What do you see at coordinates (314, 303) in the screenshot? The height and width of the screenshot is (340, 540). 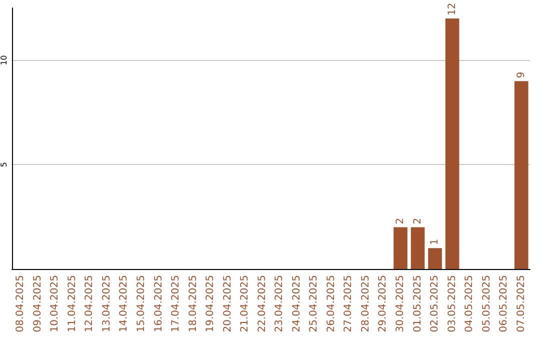 I see `x-tick-label: 25.04.2025` at bounding box center [314, 303].